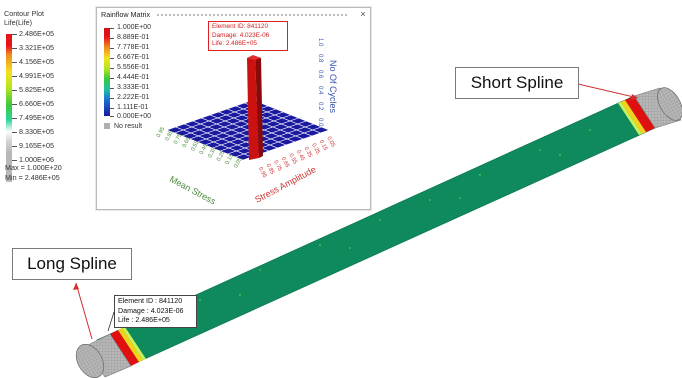 The image size is (682, 378). What do you see at coordinates (230, 159) in the screenshot?
I see `mean-stress-tick-label: 0.15` at bounding box center [230, 159].